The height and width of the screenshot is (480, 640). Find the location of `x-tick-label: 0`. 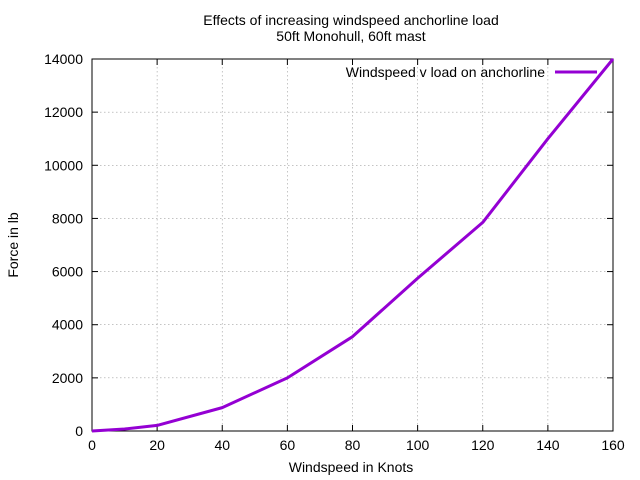

x-tick-label: 0 is located at coordinates (92, 445).